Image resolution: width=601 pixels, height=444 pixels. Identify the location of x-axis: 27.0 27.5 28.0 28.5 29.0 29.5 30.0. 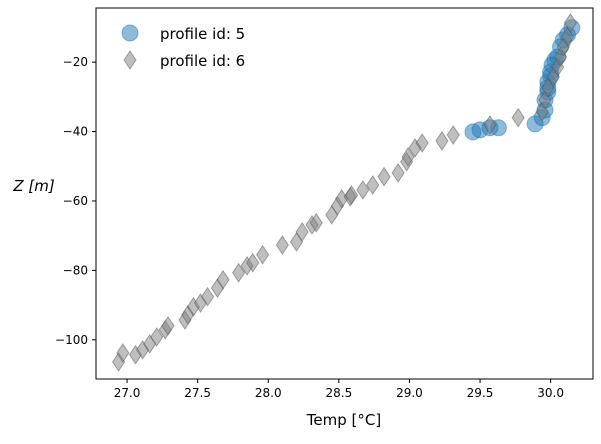
(339, 389).